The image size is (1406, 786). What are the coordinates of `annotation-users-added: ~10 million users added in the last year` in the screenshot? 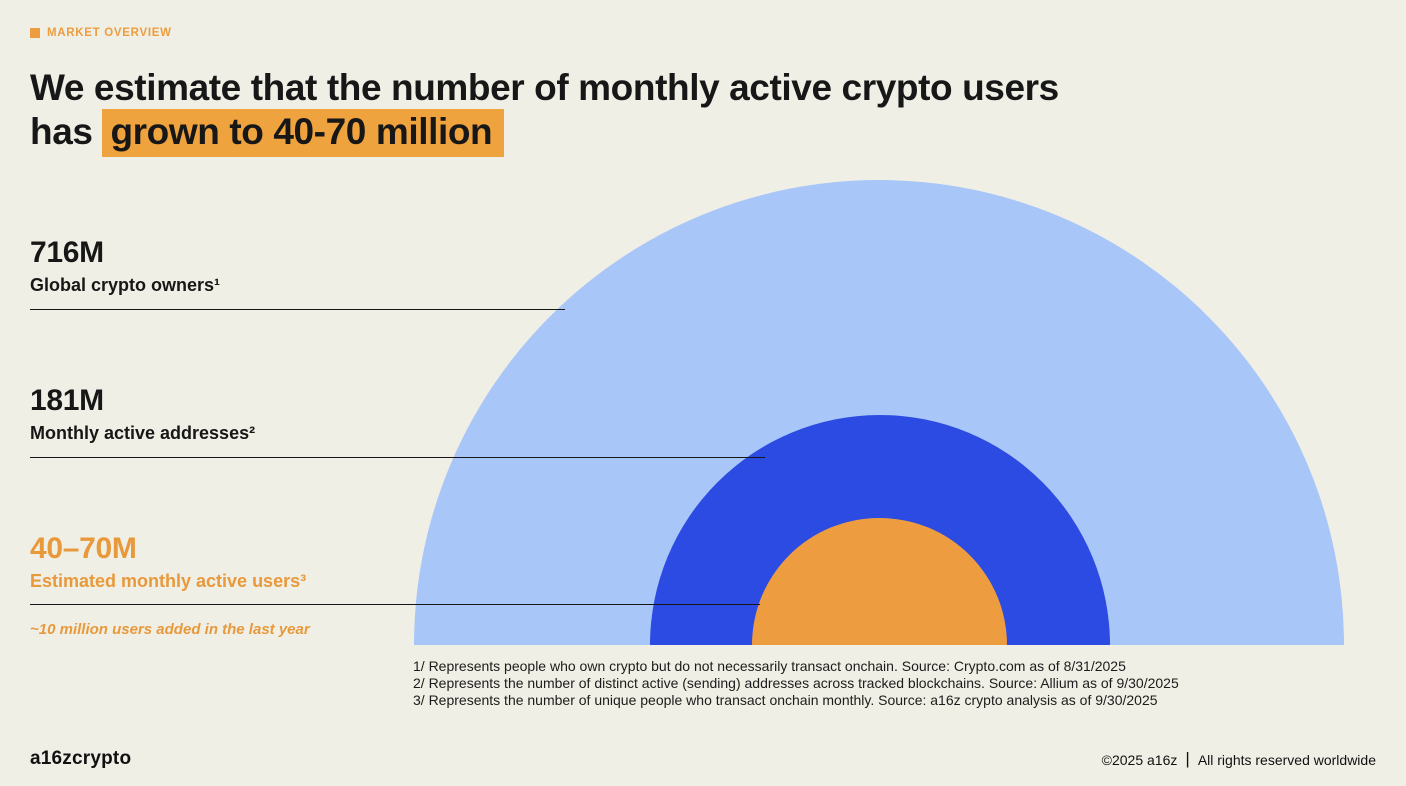 It's located at (170, 629).